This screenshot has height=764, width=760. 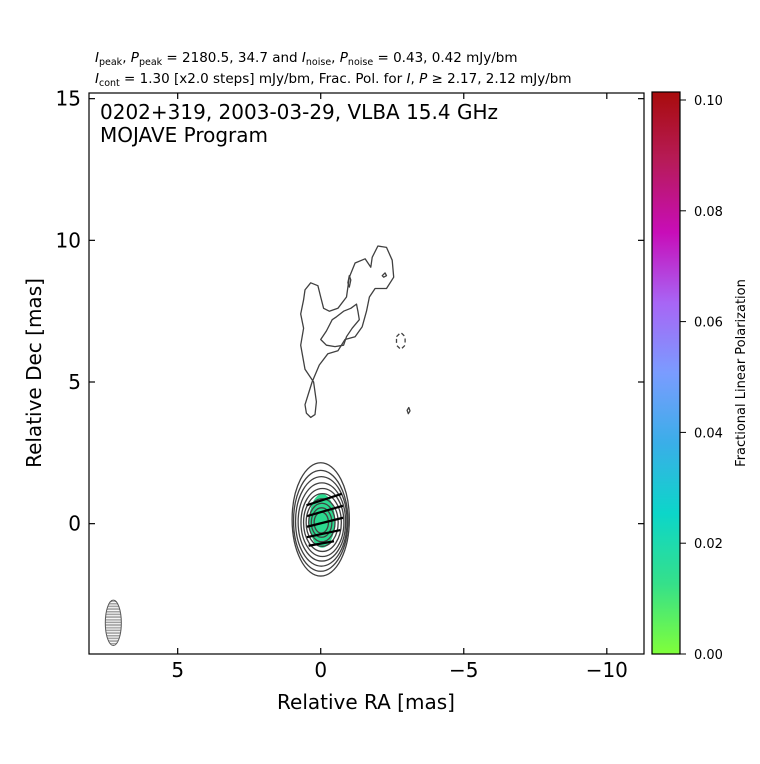 I want to click on y-tick-label: 0, so click(x=74, y=524).